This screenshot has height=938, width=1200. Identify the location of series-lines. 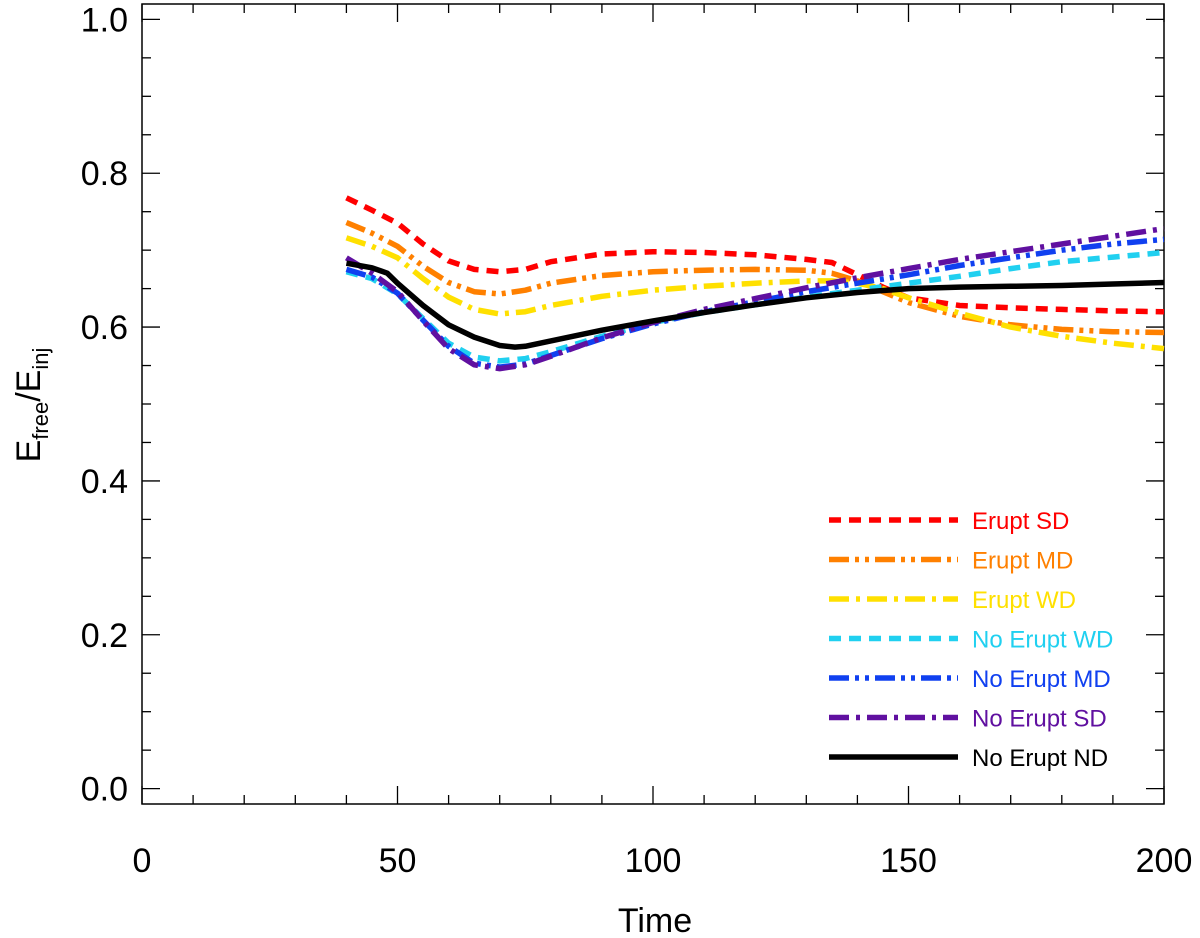
(754, 283).